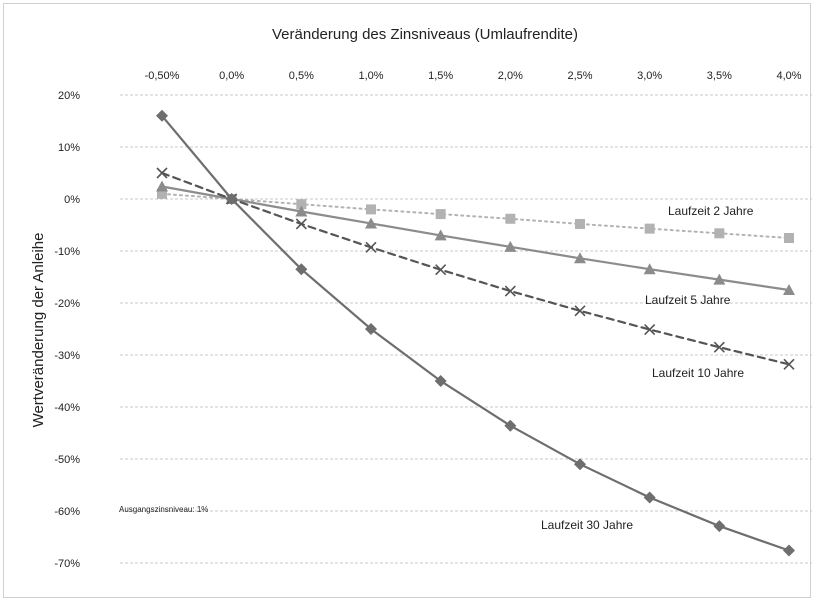 The height and width of the screenshot is (603, 816). I want to click on y-tick-label: 20%, so click(69, 96).